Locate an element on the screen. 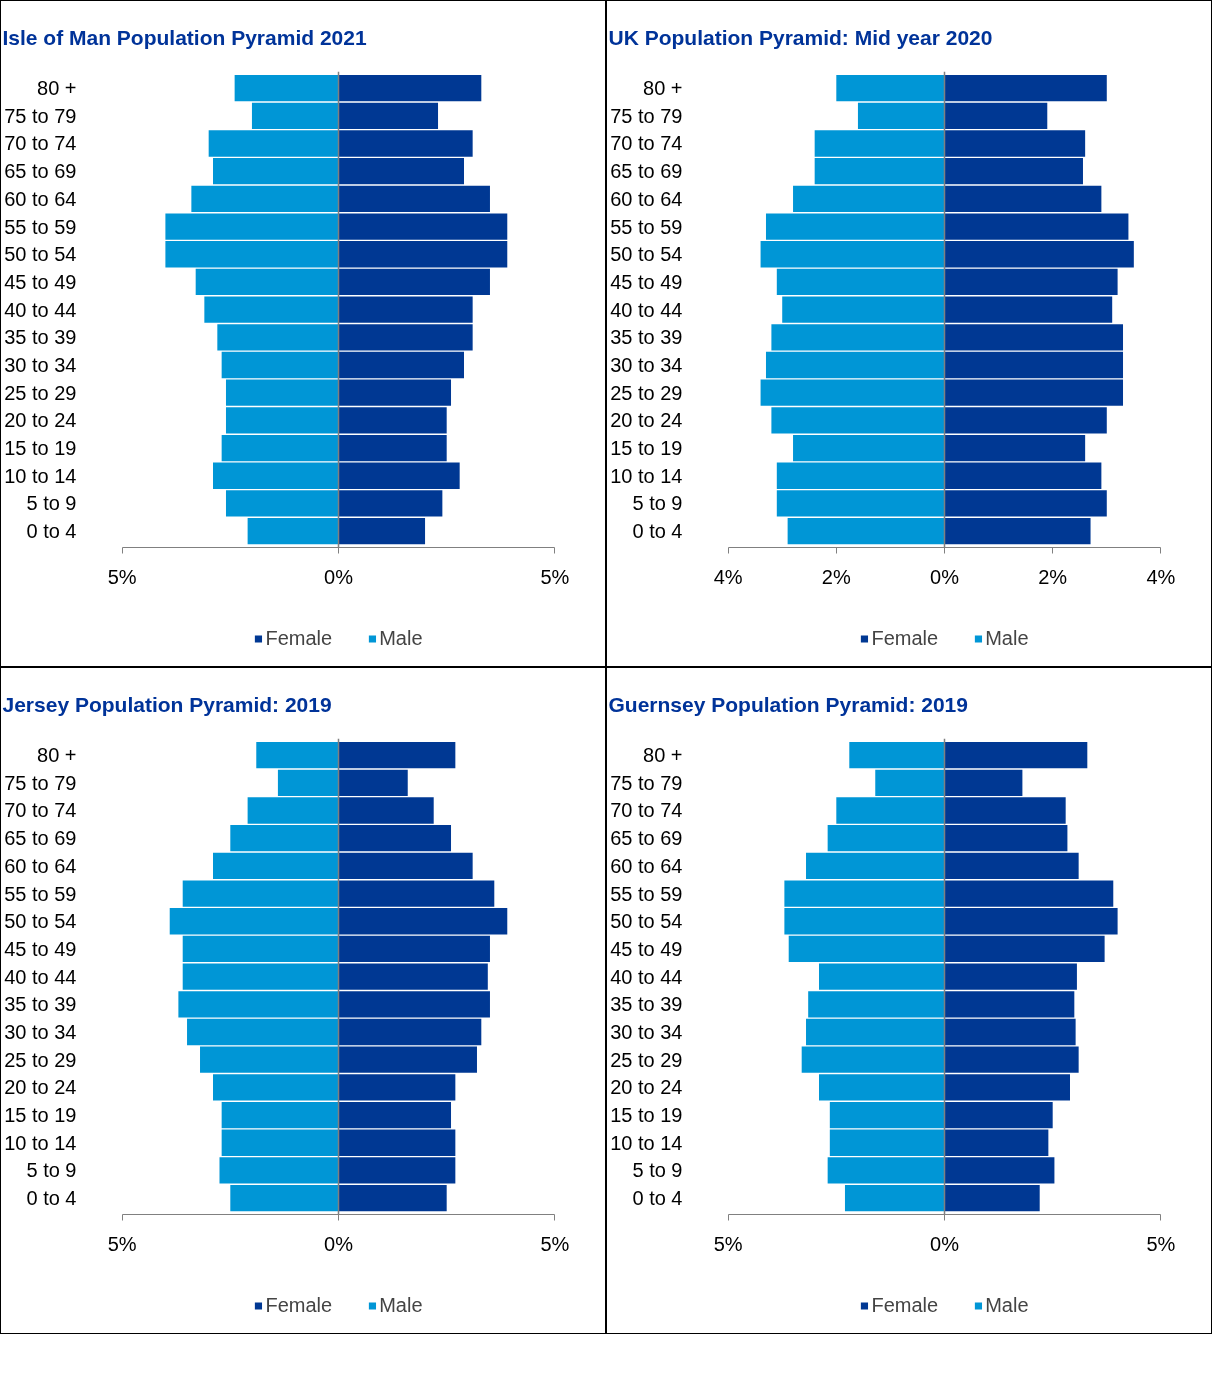 This screenshot has height=1387, width=1214. chart-title: Guernsey Population Pyramid: 2019 is located at coordinates (788, 704).